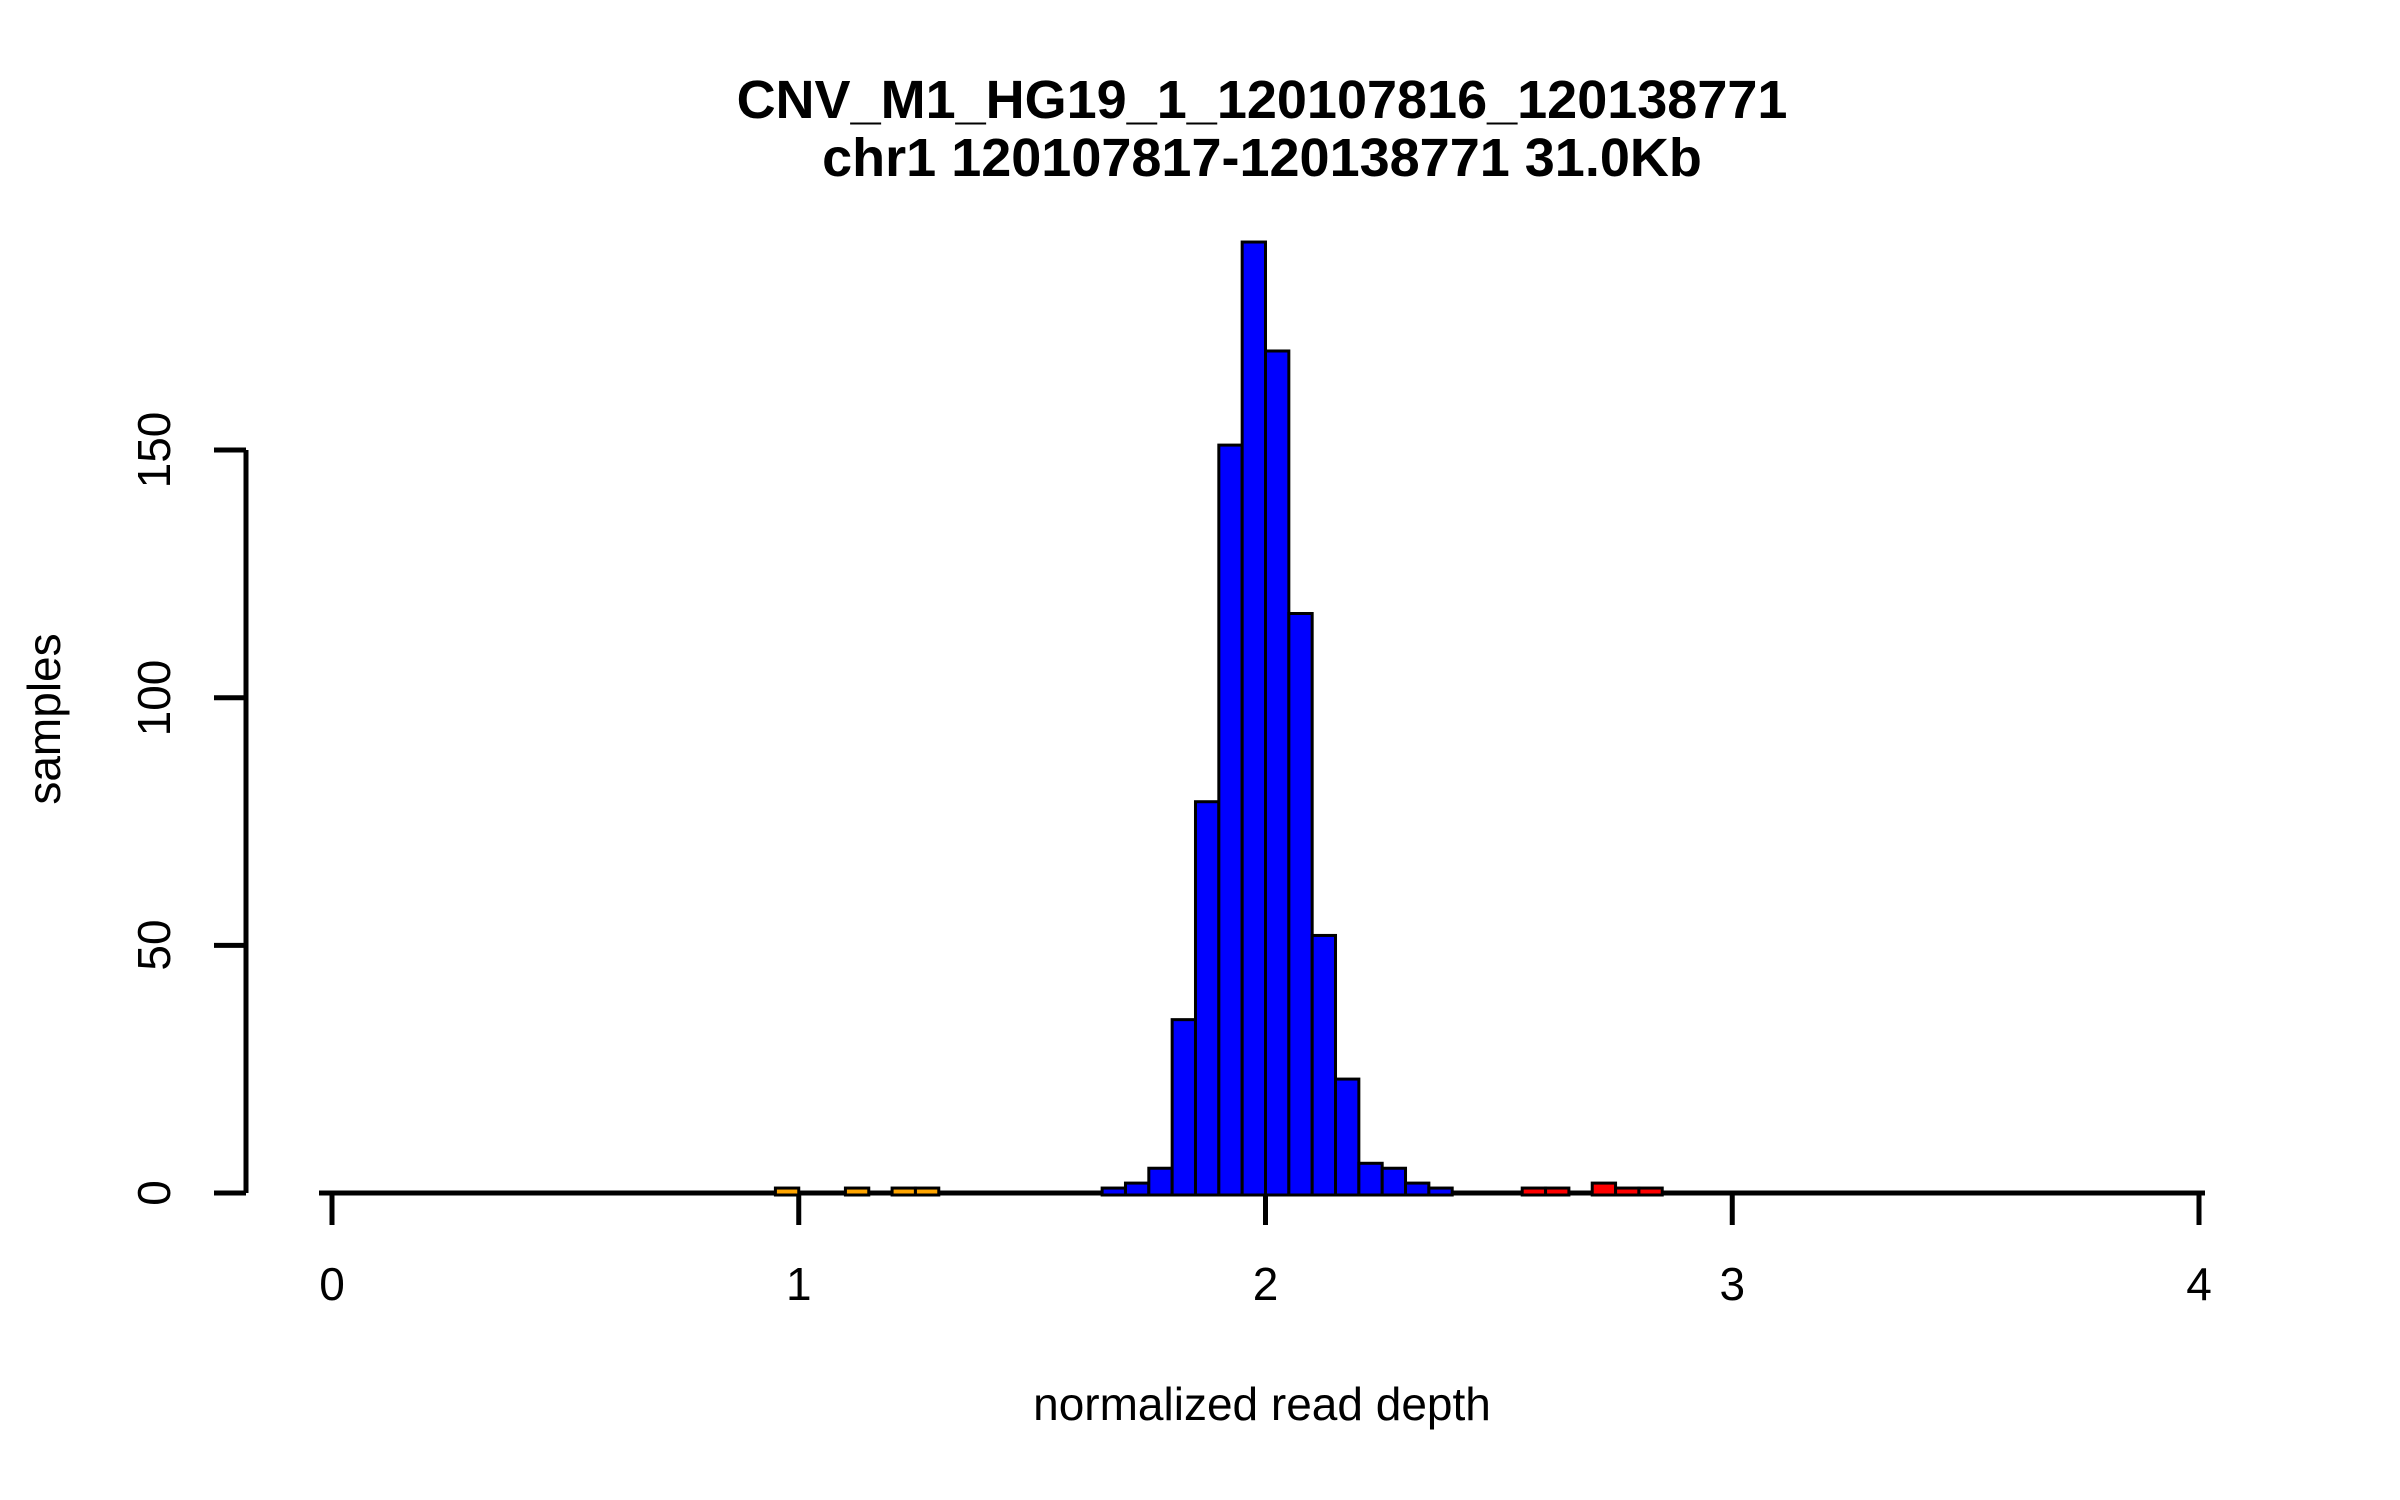 The height and width of the screenshot is (1500, 2400). I want to click on y-tick-label: 150, so click(154, 450).